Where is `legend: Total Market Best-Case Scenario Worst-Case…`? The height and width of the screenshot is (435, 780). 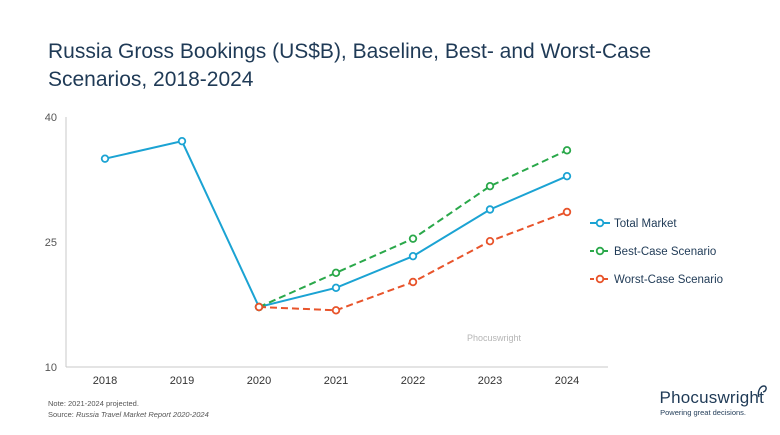
legend: Total Market Best-Case Scenario Worst-Case… is located at coordinates (656, 252).